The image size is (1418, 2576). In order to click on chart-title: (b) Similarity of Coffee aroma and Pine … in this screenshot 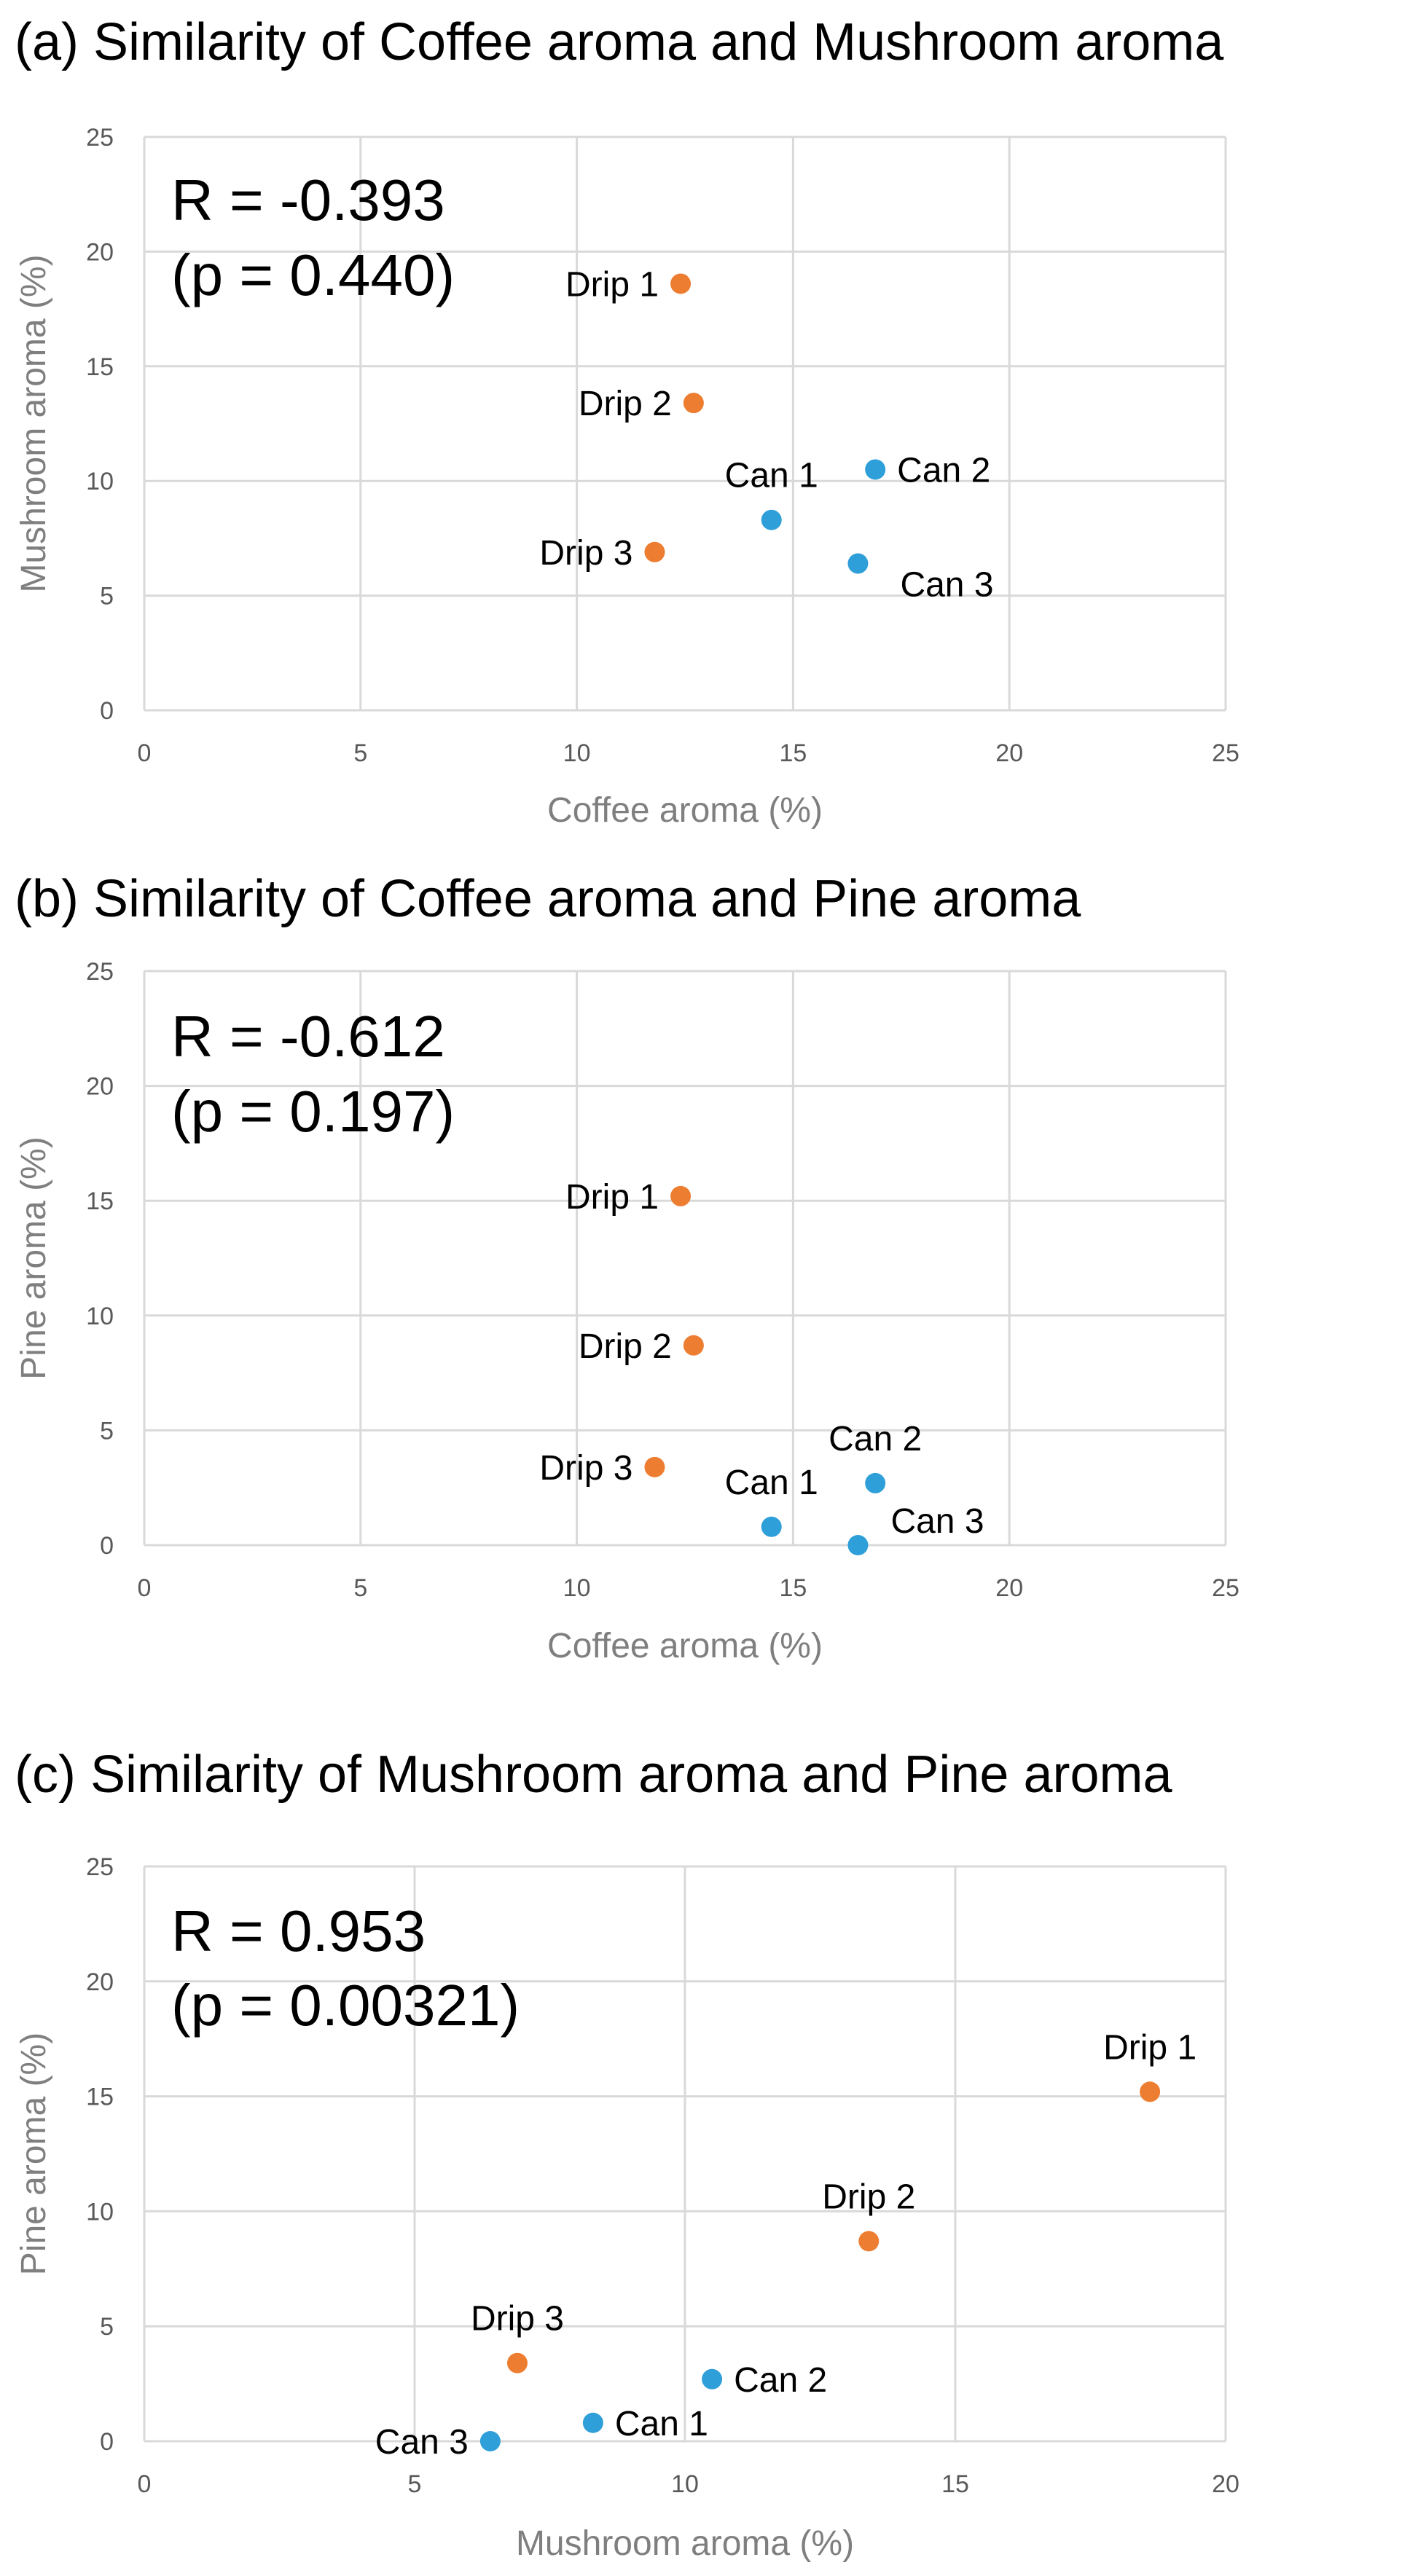, I will do `click(548, 899)`.